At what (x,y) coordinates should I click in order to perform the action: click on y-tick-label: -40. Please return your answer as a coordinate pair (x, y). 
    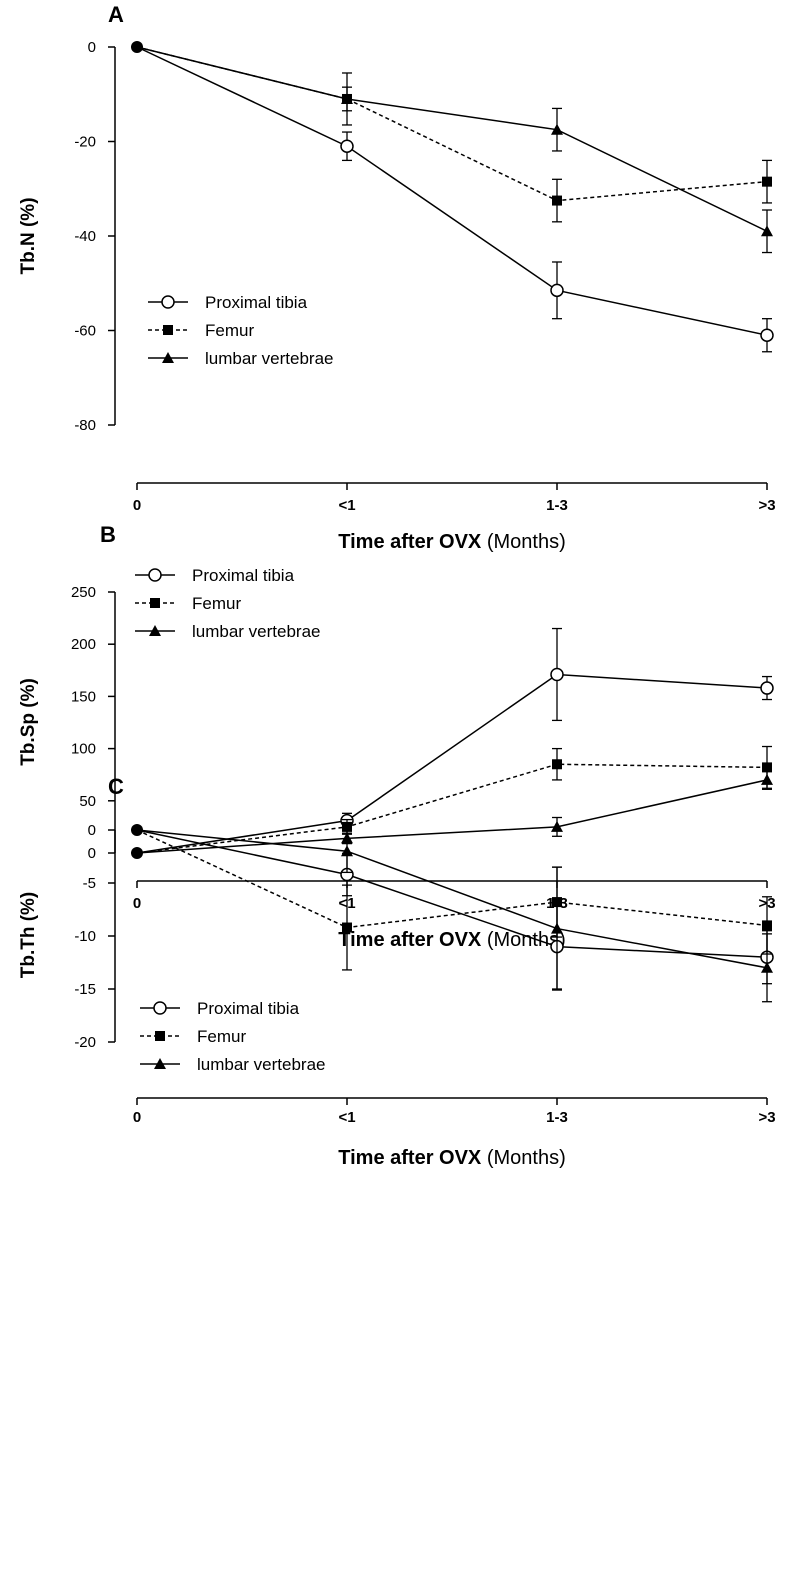
    Looking at the image, I should click on (85, 236).